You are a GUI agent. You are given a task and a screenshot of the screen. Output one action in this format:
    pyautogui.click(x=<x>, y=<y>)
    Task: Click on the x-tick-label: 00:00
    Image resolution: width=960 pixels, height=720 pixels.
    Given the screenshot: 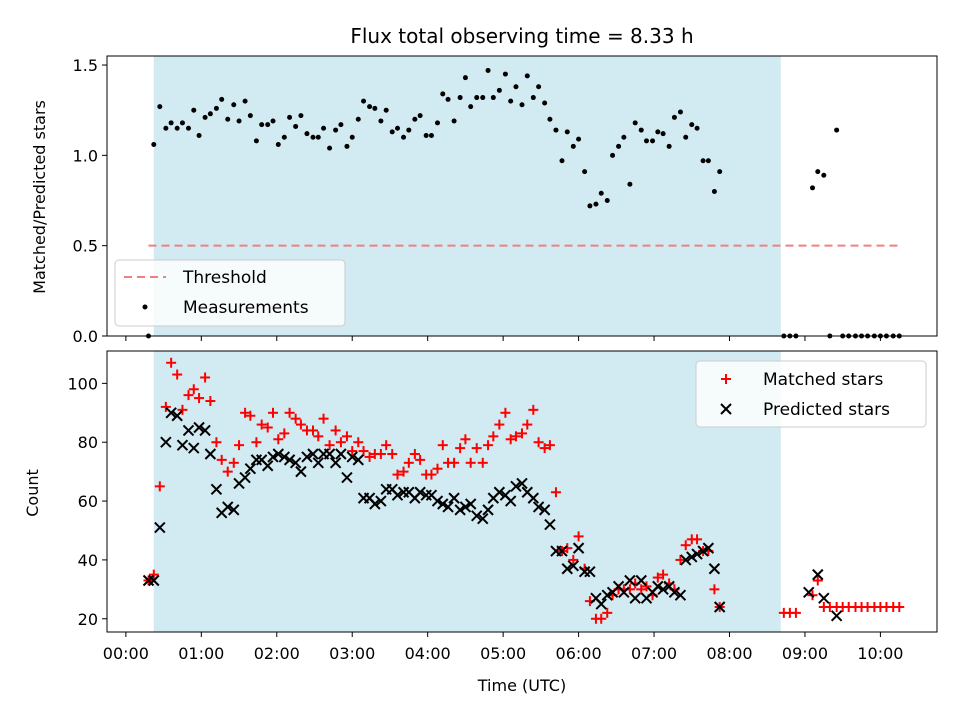 What is the action you would take?
    pyautogui.click(x=126, y=653)
    